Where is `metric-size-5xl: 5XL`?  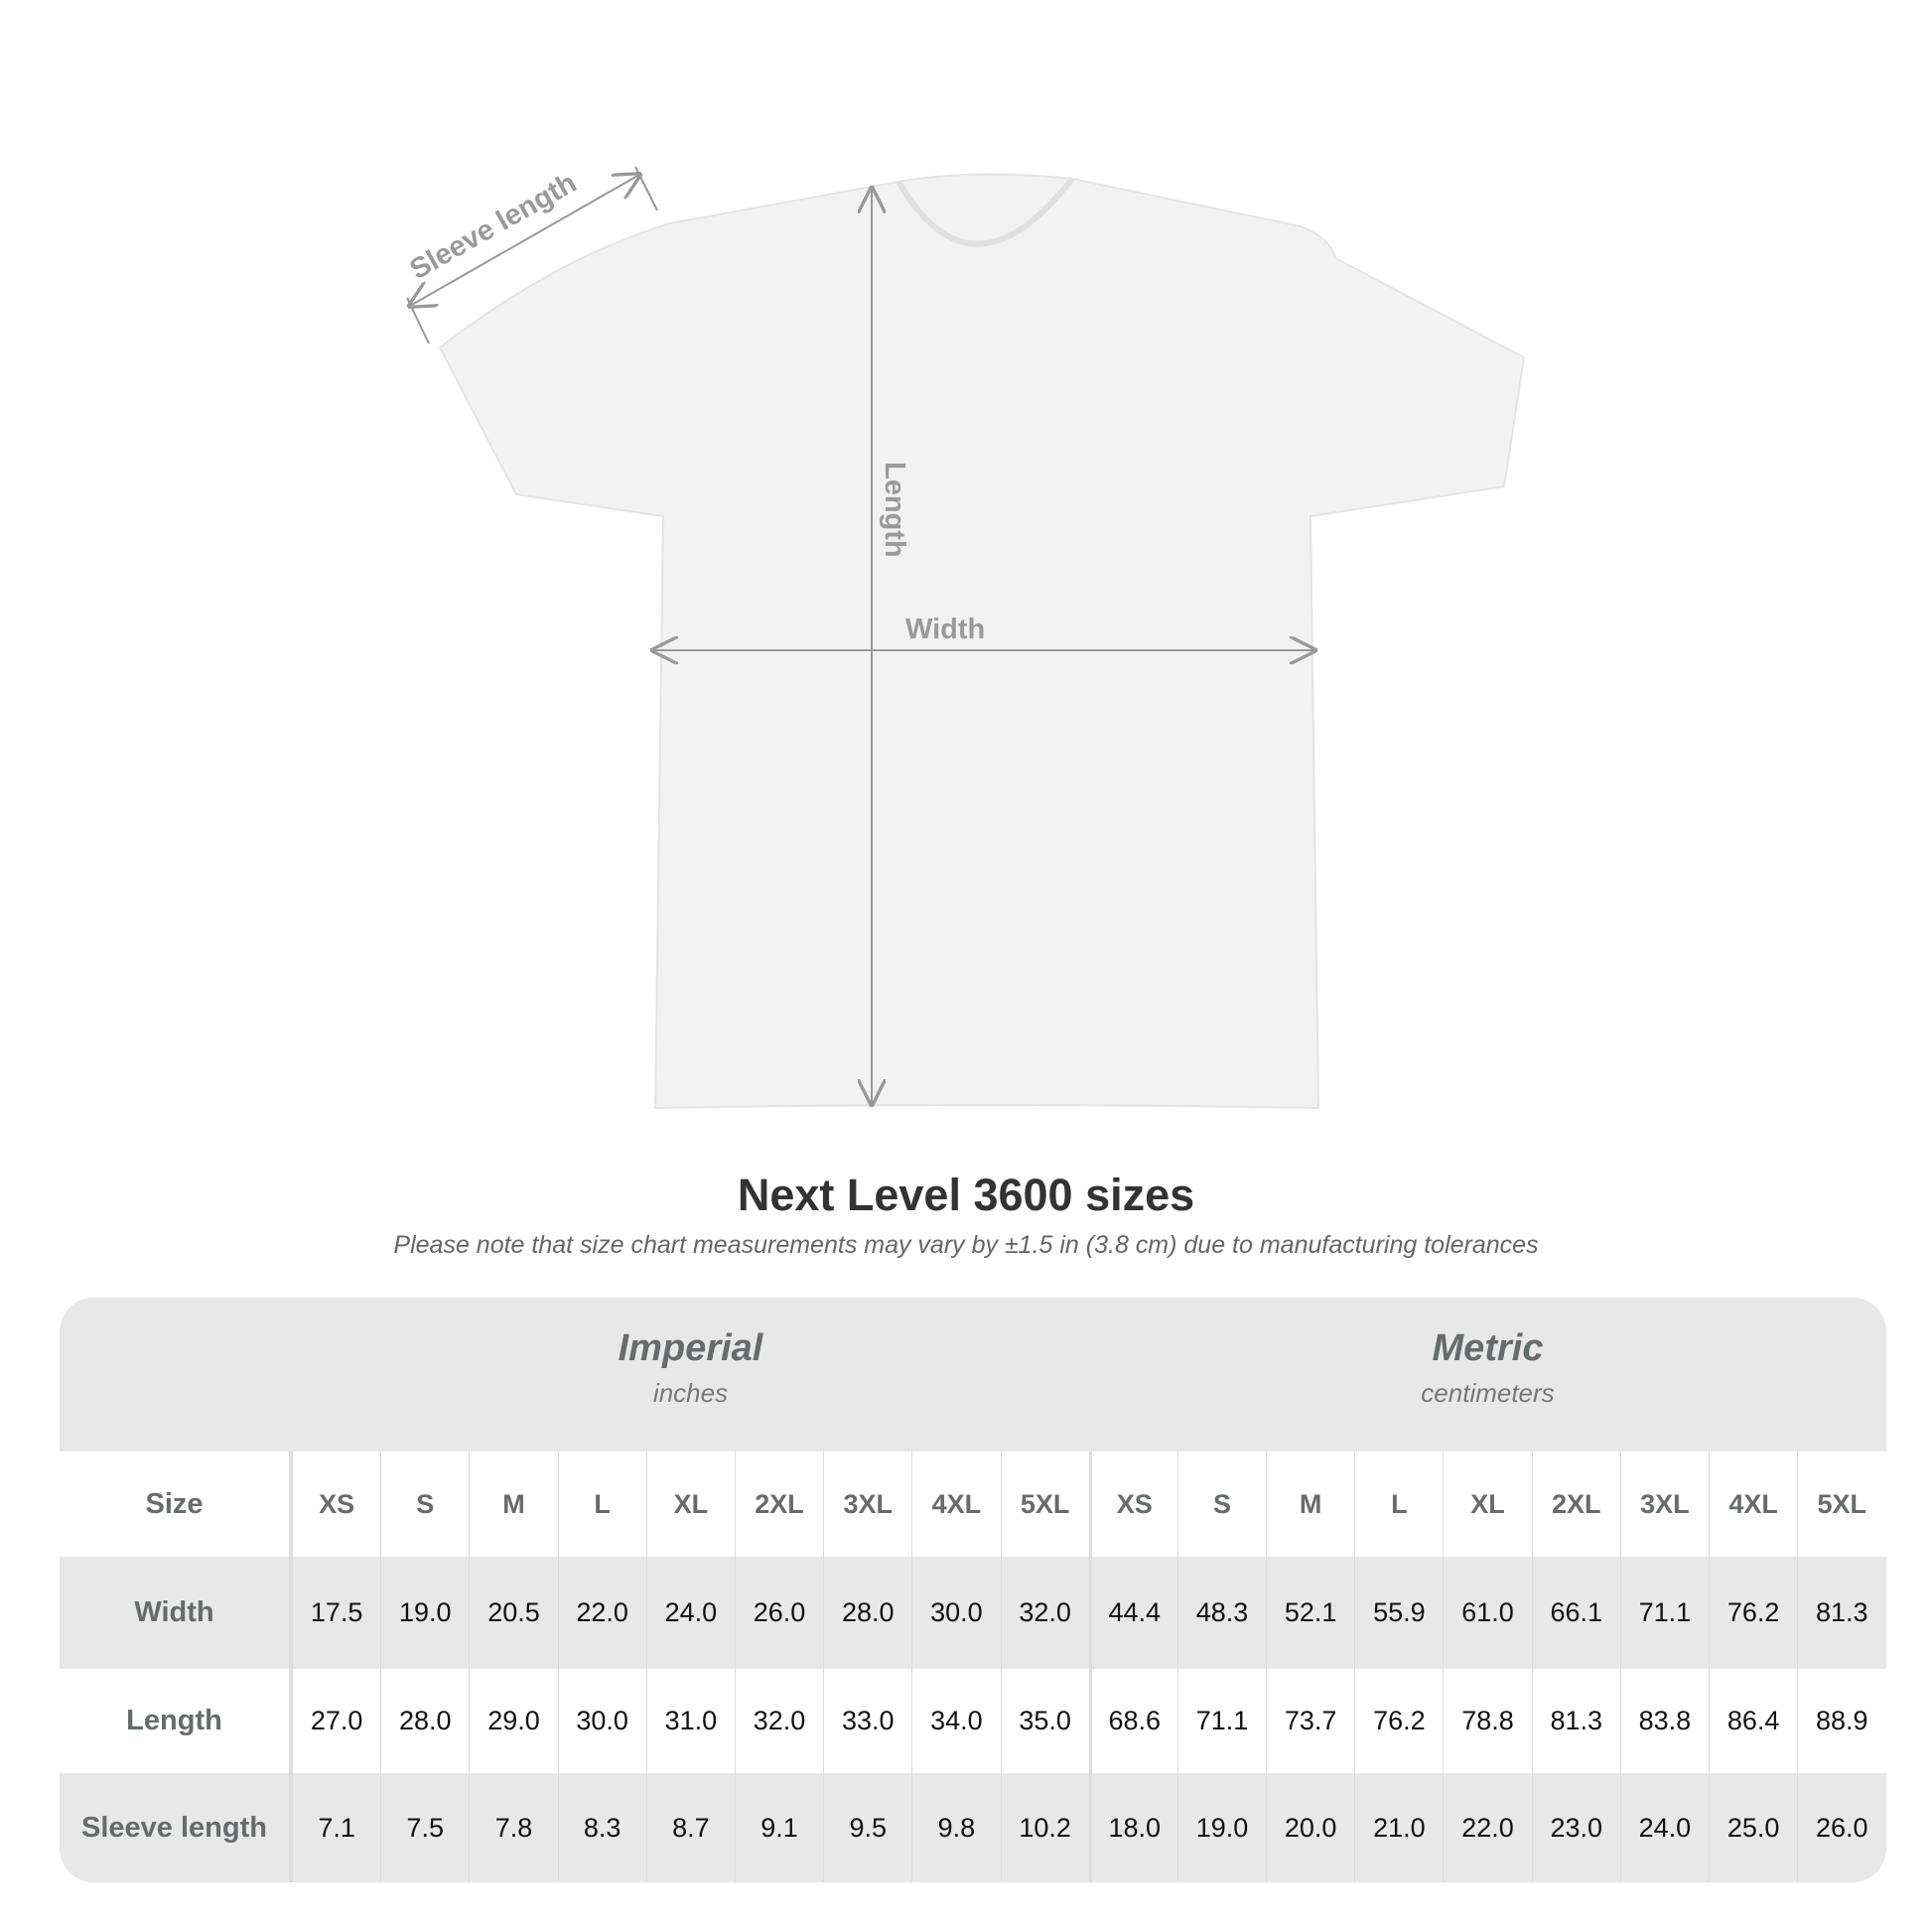
metric-size-5xl: 5XL is located at coordinates (1841, 1504).